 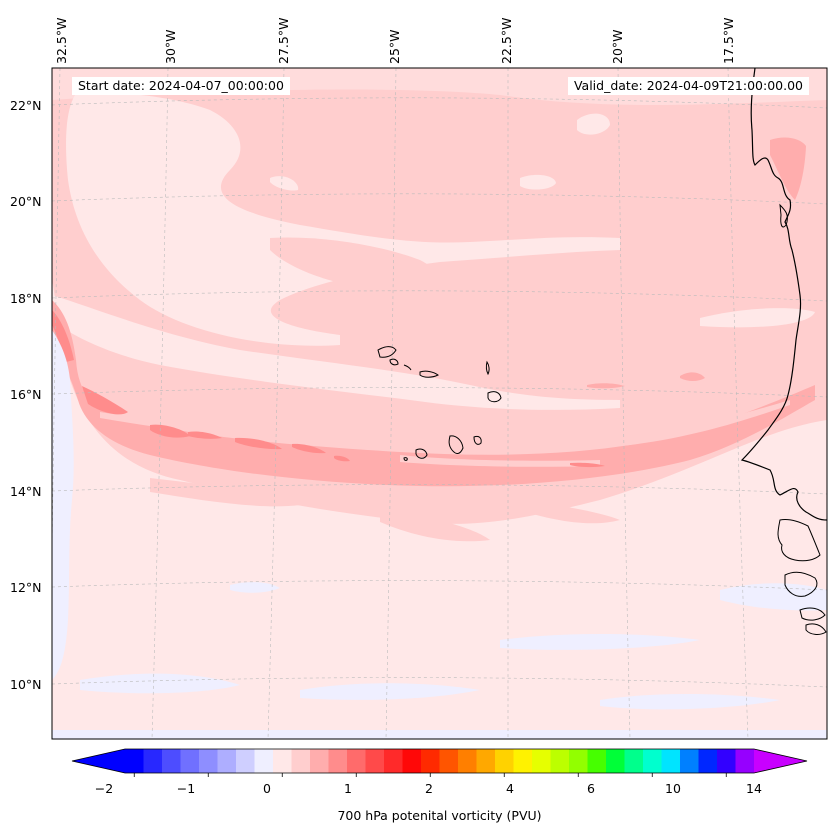 What do you see at coordinates (506, 40) in the screenshot?
I see `lon-label: 22.5°W` at bounding box center [506, 40].